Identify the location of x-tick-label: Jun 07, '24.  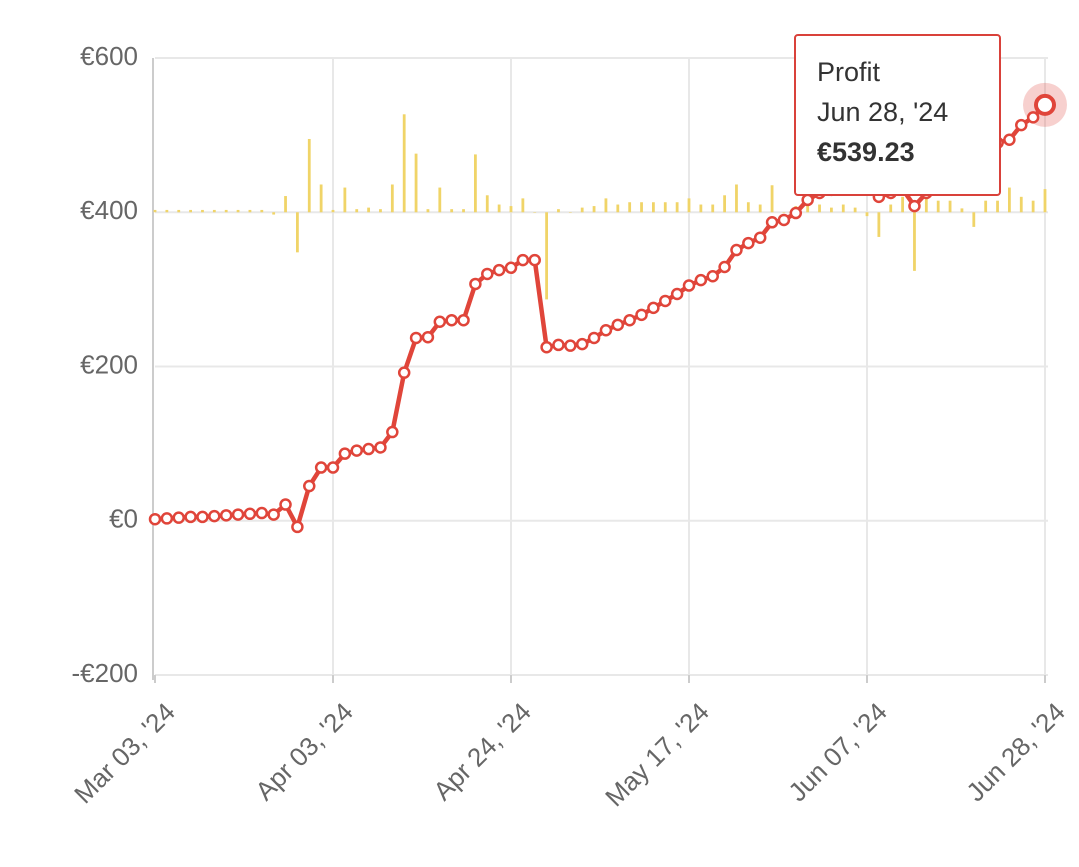
(837, 752).